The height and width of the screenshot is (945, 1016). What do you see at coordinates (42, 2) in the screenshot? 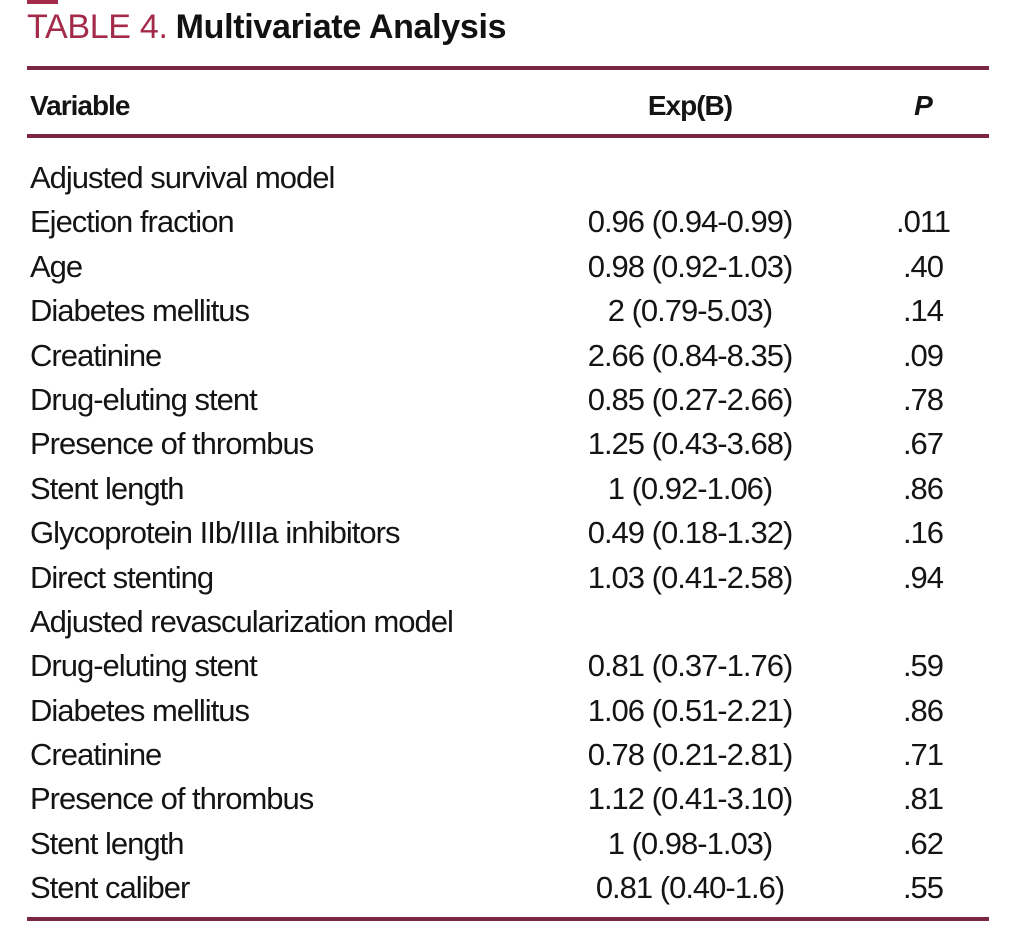
I see `top-left-accent-bar` at bounding box center [42, 2].